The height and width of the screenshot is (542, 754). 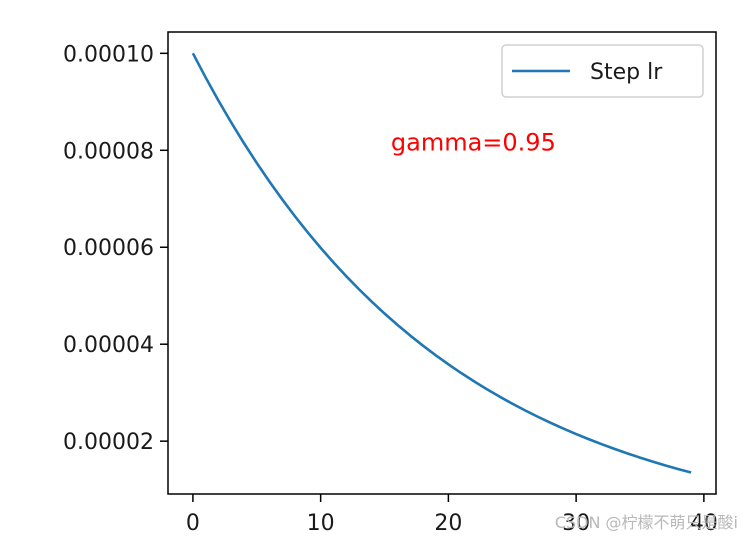 I want to click on y-axis: 0.00002 0.00004 0.00006 0.00008 0.00010, so click(x=115, y=248).